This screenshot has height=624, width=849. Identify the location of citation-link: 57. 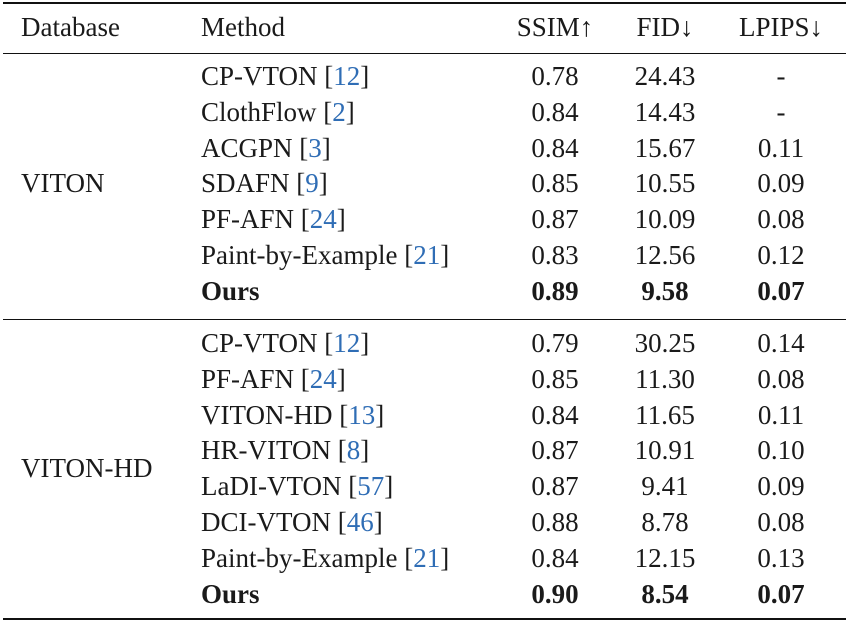
(371, 486).